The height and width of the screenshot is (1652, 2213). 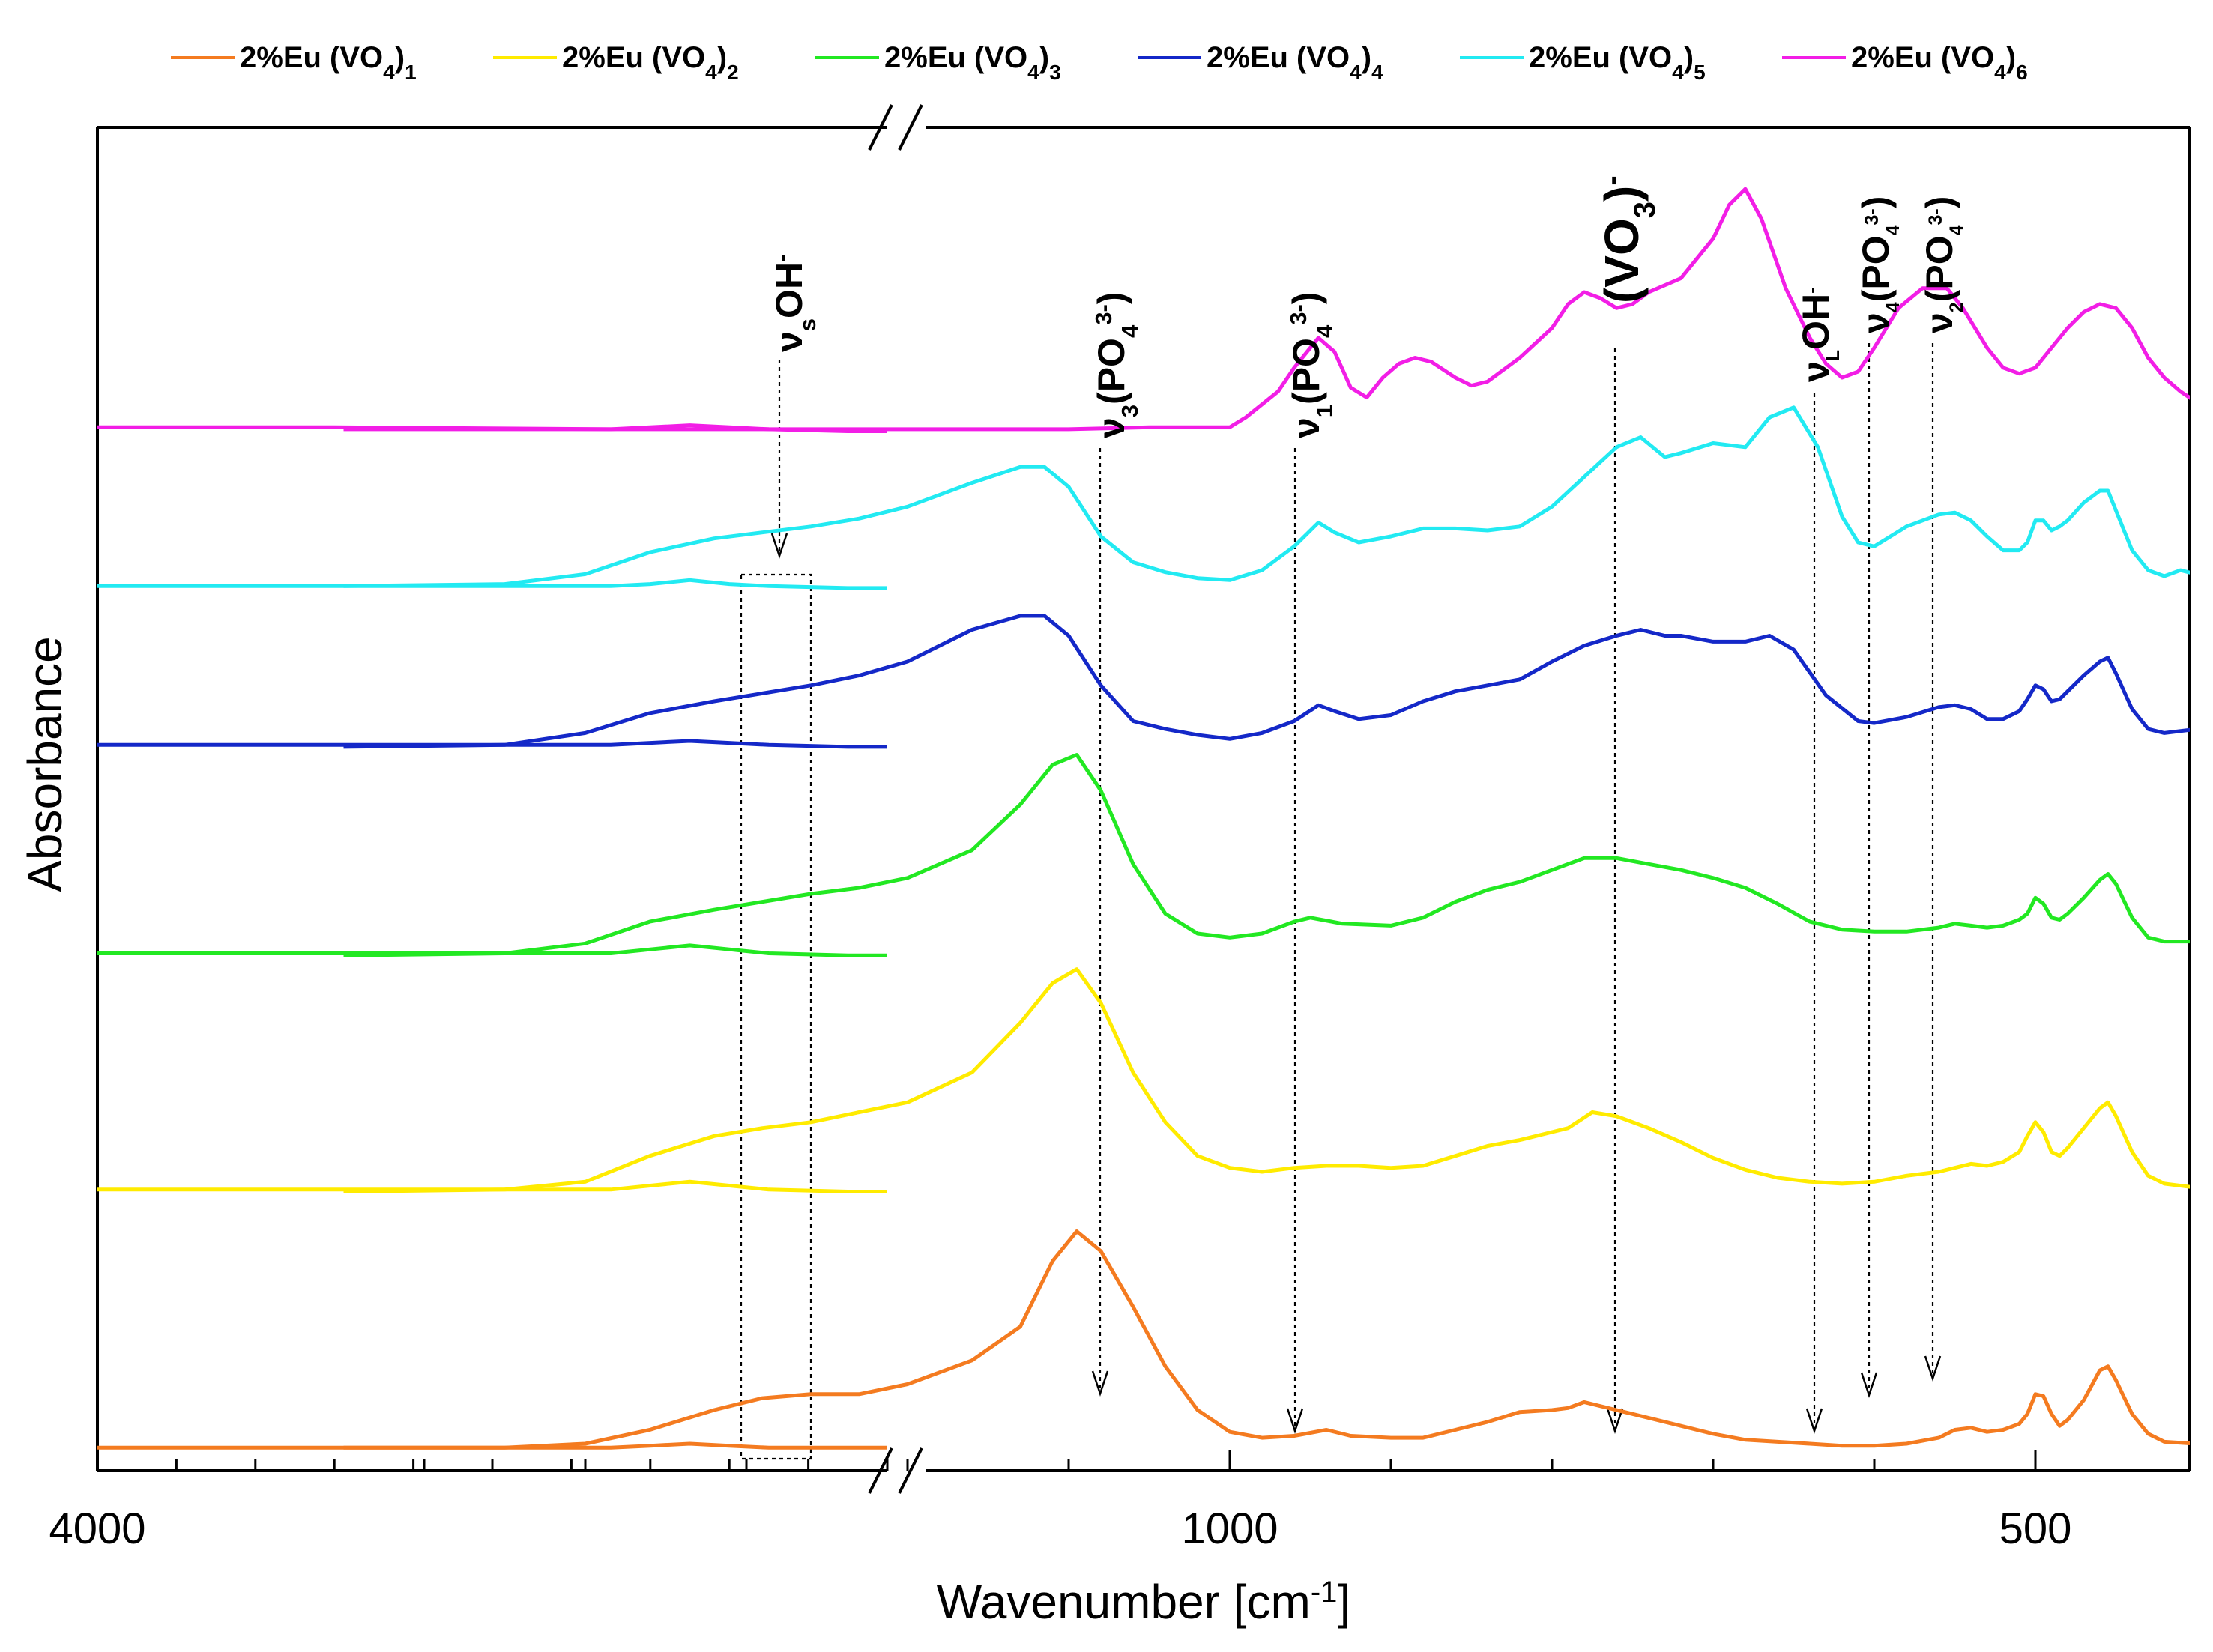 I want to click on legend-label-4: 2%Eu (VO4)4, so click(x=1295, y=62).